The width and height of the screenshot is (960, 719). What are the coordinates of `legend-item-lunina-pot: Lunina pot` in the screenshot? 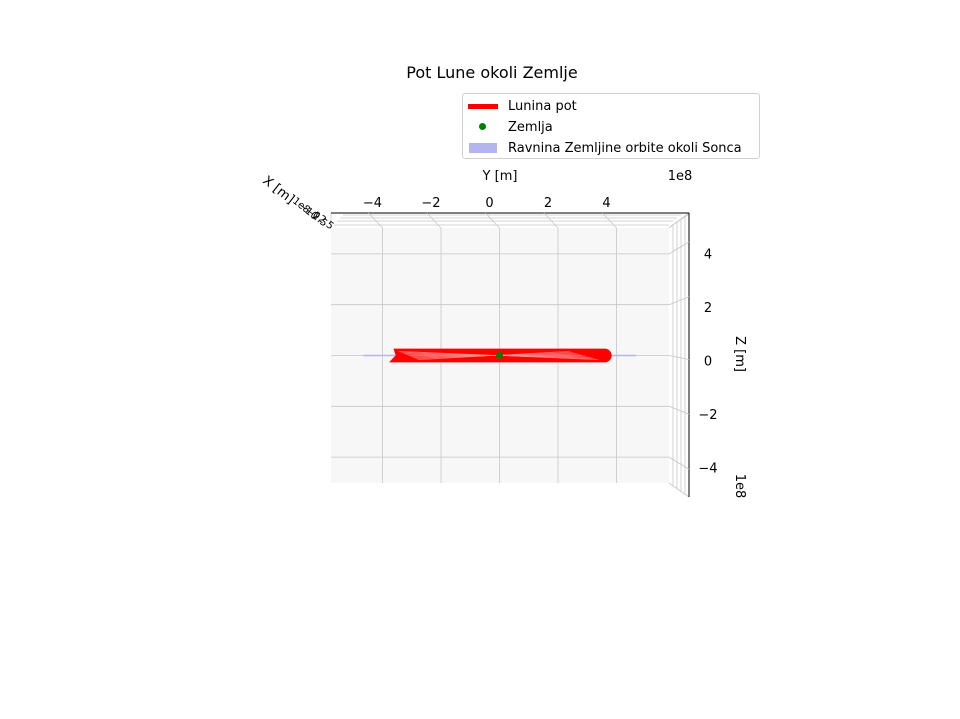 It's located at (520, 106).